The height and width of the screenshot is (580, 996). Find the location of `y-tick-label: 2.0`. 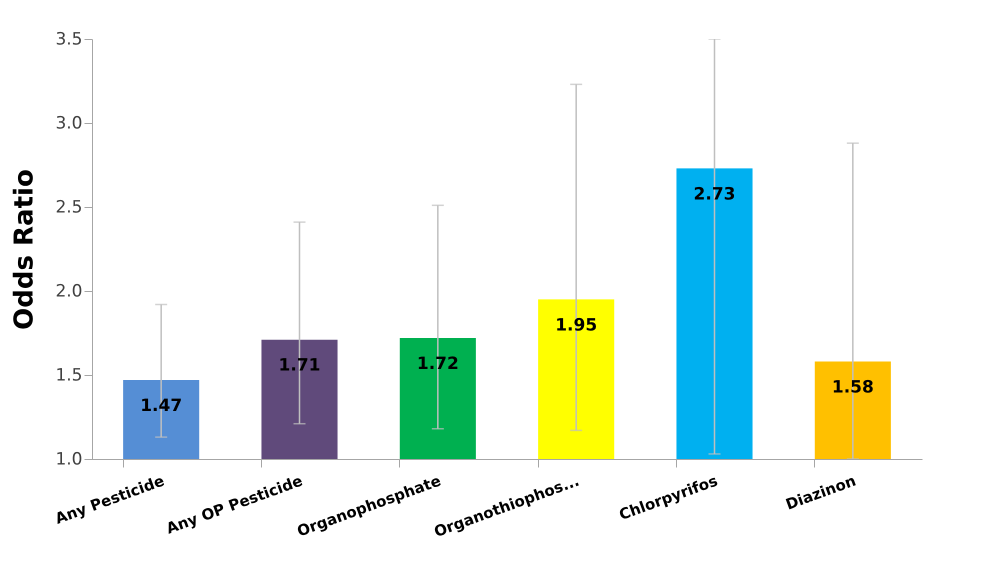

y-tick-label: 2.0 is located at coordinates (68, 292).